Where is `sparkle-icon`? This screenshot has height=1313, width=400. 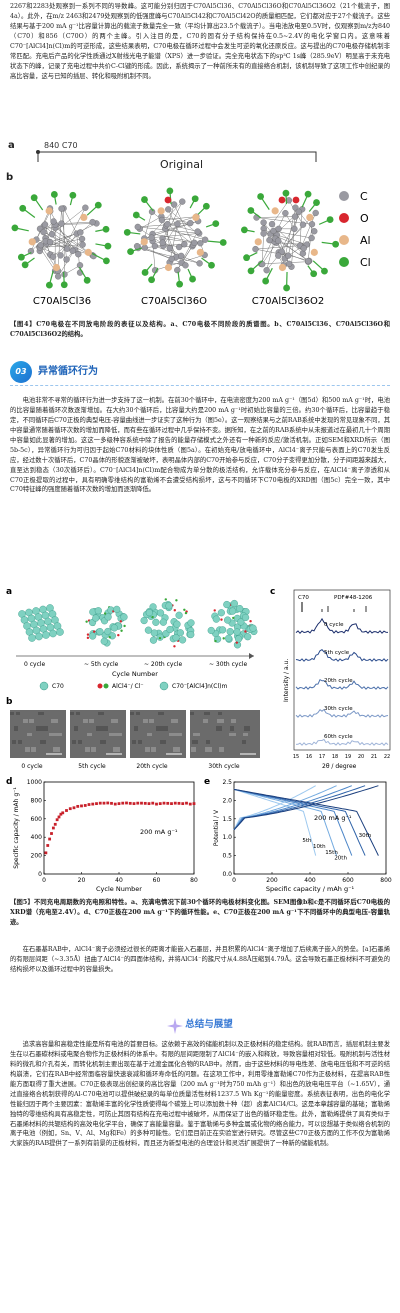 sparkle-icon is located at coordinates (175, 1025).